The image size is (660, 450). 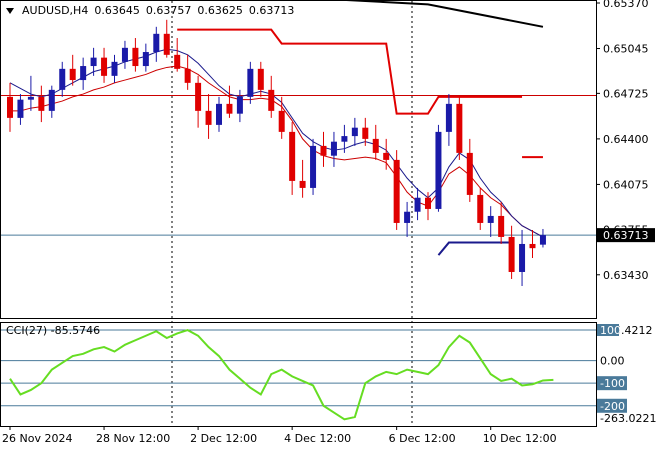 What do you see at coordinates (133, 438) in the screenshot?
I see `time-axis-label: 28 Nov 12:00` at bounding box center [133, 438].